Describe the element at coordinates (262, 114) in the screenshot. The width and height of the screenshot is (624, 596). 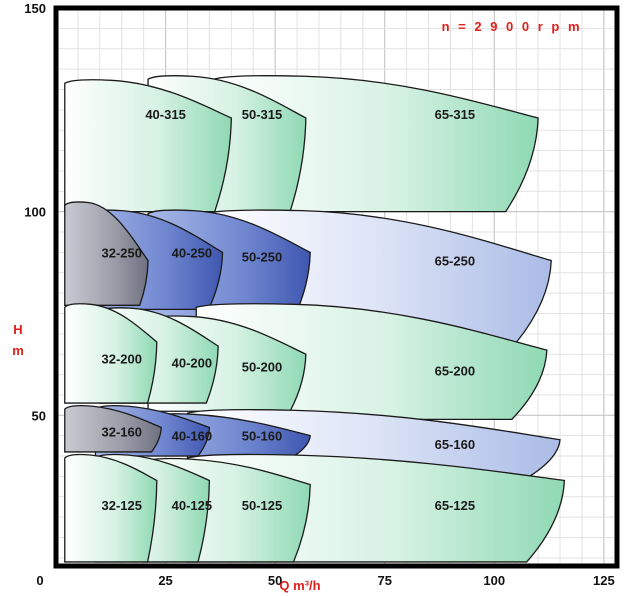
I see `pump-label-50-315: 50-315` at that location.